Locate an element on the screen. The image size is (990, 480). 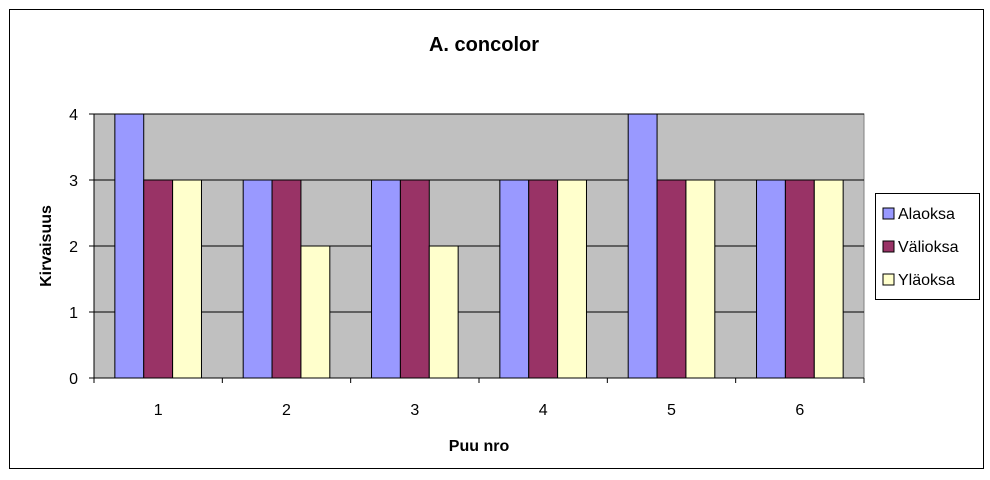
legend-label: Välioksa is located at coordinates (928, 247).